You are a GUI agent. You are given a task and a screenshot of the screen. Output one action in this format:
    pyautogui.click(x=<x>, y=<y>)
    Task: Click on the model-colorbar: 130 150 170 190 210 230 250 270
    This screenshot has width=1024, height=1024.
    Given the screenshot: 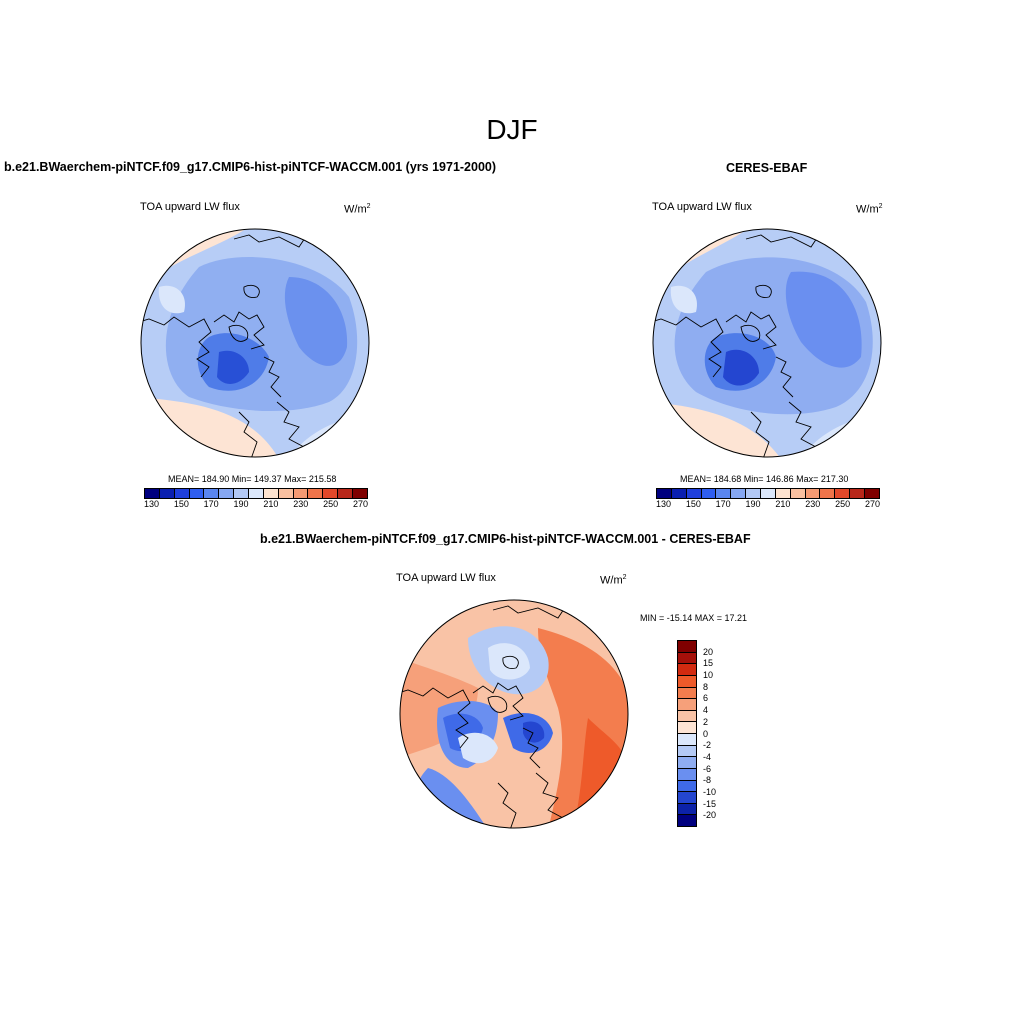 What is the action you would take?
    pyautogui.click(x=256, y=499)
    